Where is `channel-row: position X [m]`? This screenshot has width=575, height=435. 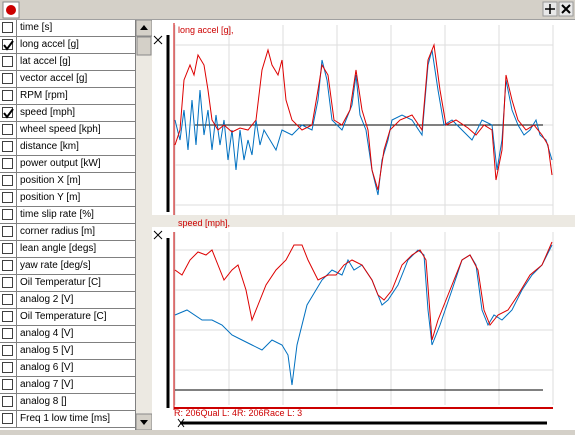 channel-row: position X [m] is located at coordinates (68, 181).